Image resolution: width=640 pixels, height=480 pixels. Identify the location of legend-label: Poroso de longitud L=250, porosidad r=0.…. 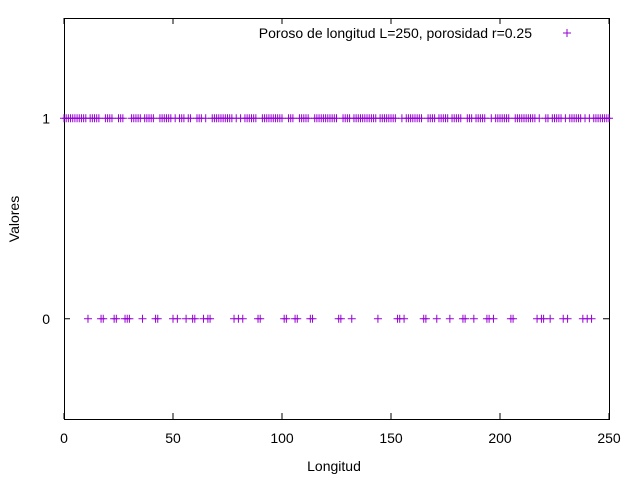
(395, 33).